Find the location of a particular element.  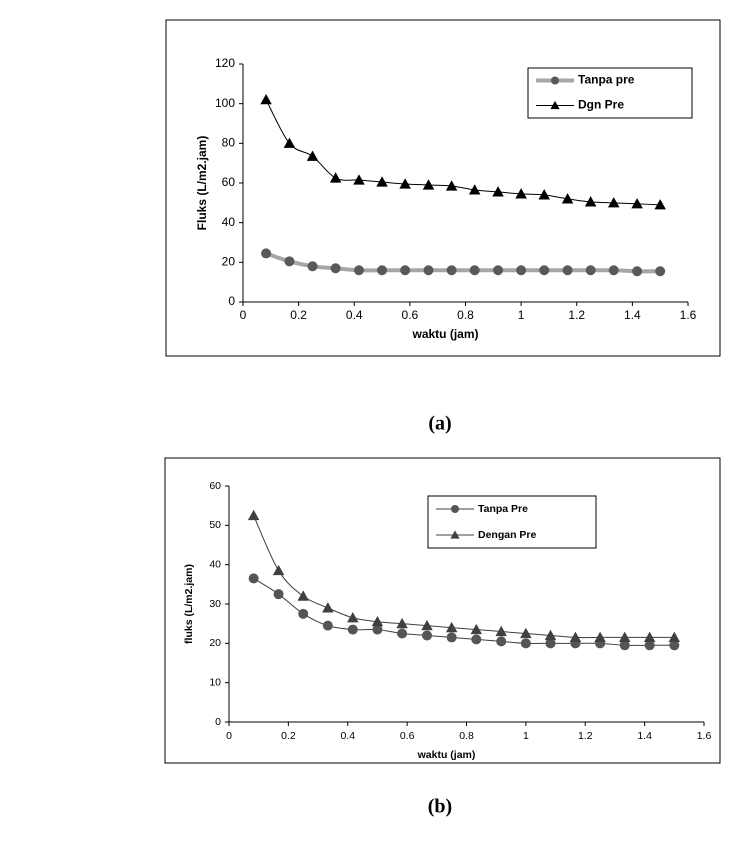

x-tick-label: 1 is located at coordinates (521, 315).